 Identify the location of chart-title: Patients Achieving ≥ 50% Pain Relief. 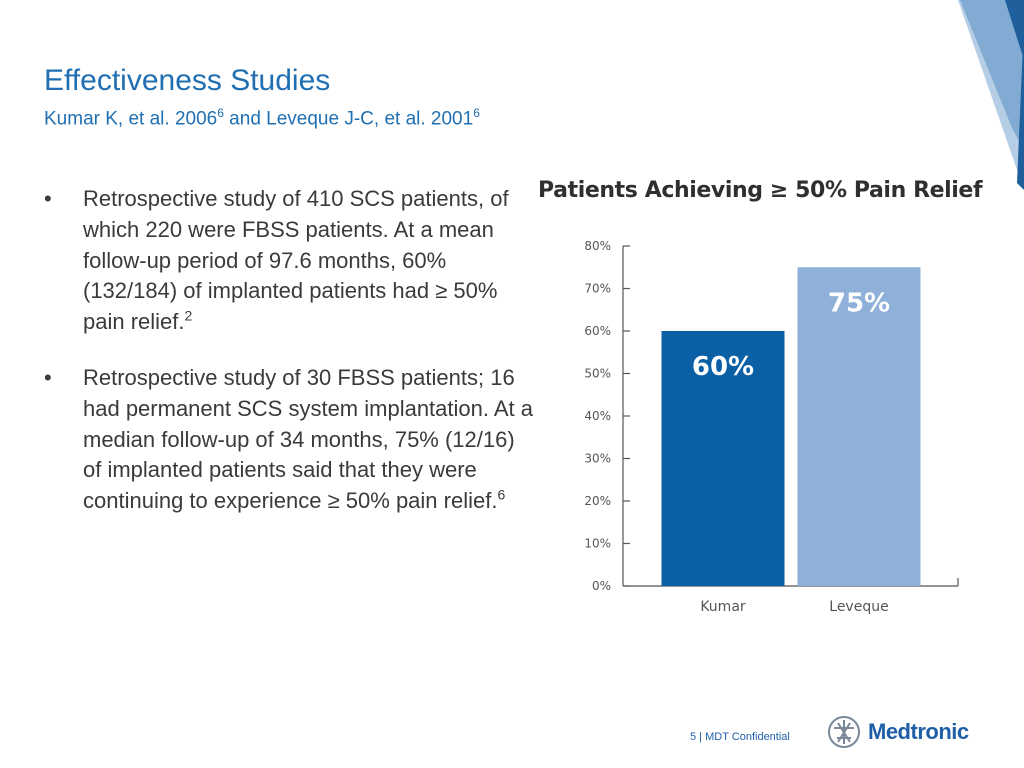
(760, 190).